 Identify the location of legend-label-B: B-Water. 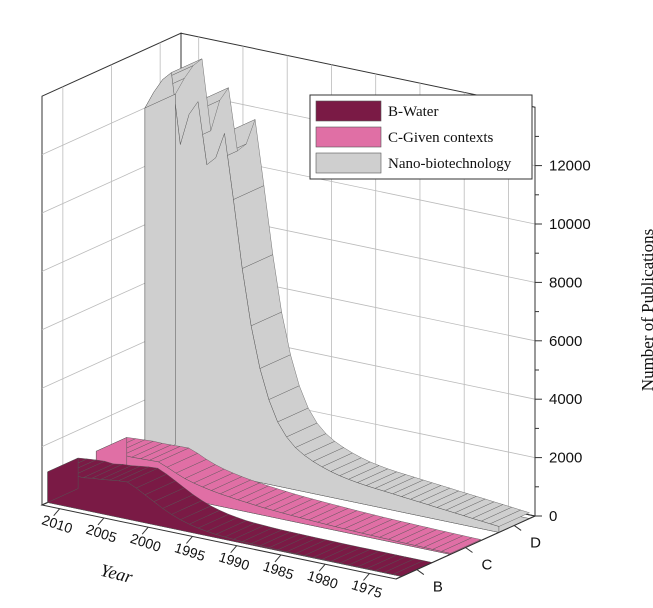
(413, 112).